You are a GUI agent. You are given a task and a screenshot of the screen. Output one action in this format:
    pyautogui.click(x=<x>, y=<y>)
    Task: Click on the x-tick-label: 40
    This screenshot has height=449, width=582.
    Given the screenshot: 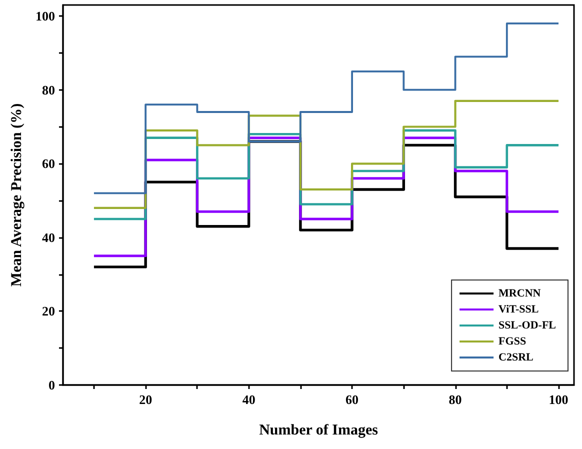 What is the action you would take?
    pyautogui.click(x=249, y=399)
    